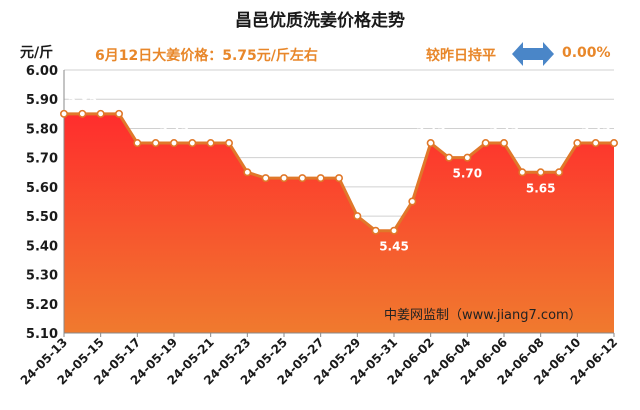  I want to click on data-label: 5.65, so click(541, 188).